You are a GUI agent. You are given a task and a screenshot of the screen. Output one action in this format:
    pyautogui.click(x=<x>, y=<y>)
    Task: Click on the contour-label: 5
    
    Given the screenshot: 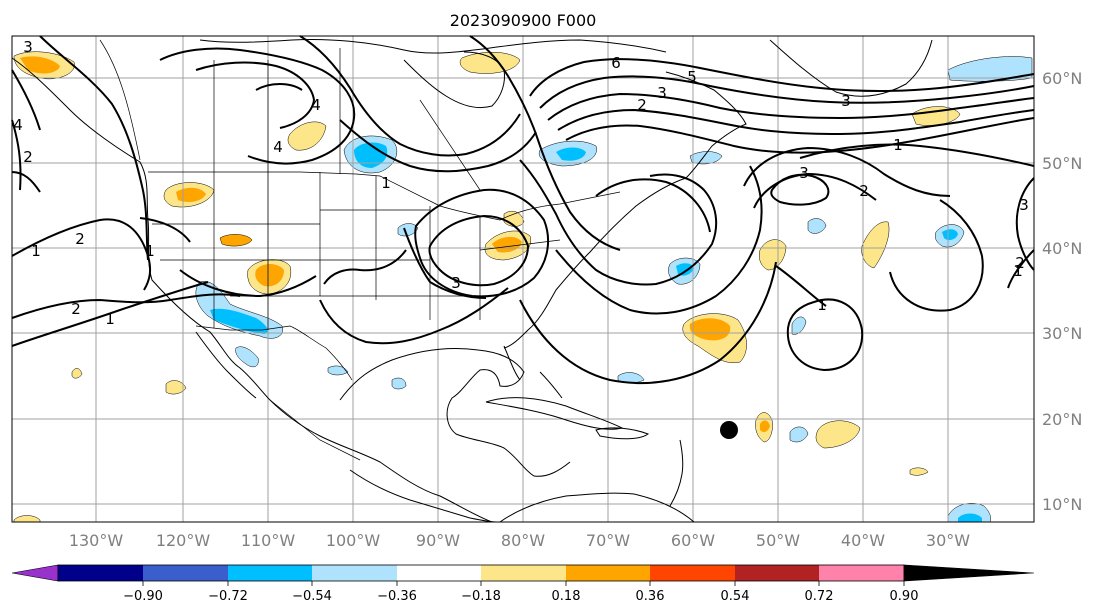 What is the action you would take?
    pyautogui.click(x=692, y=77)
    